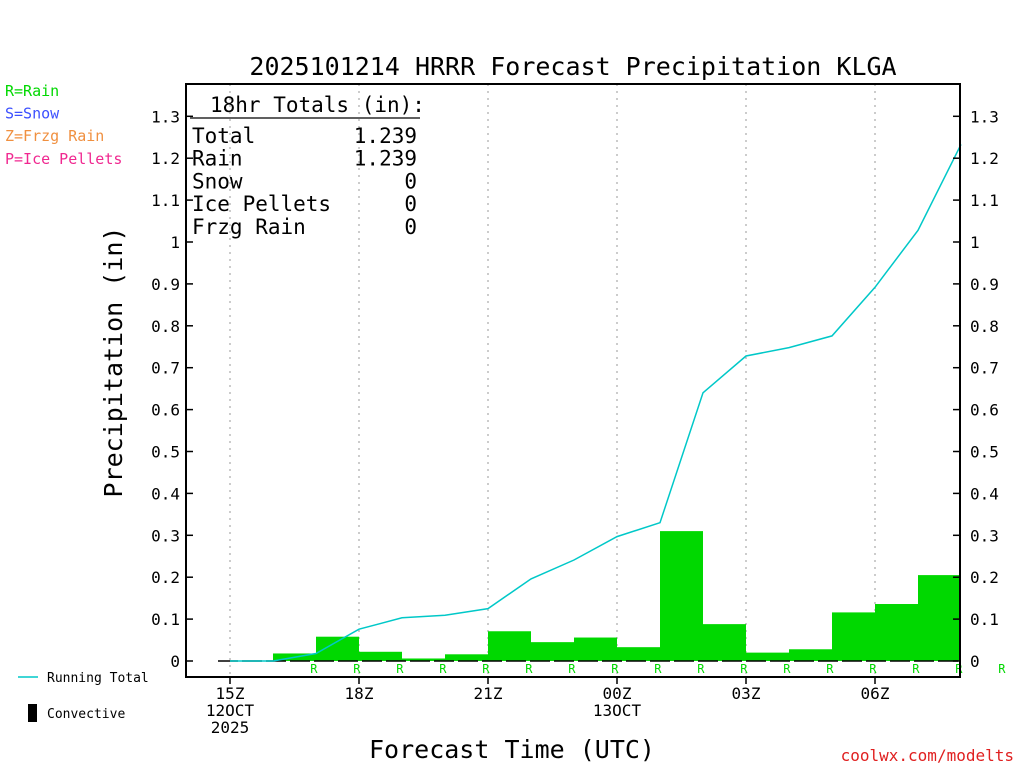  I want to click on x-tick-label: 21Z, so click(488, 693).